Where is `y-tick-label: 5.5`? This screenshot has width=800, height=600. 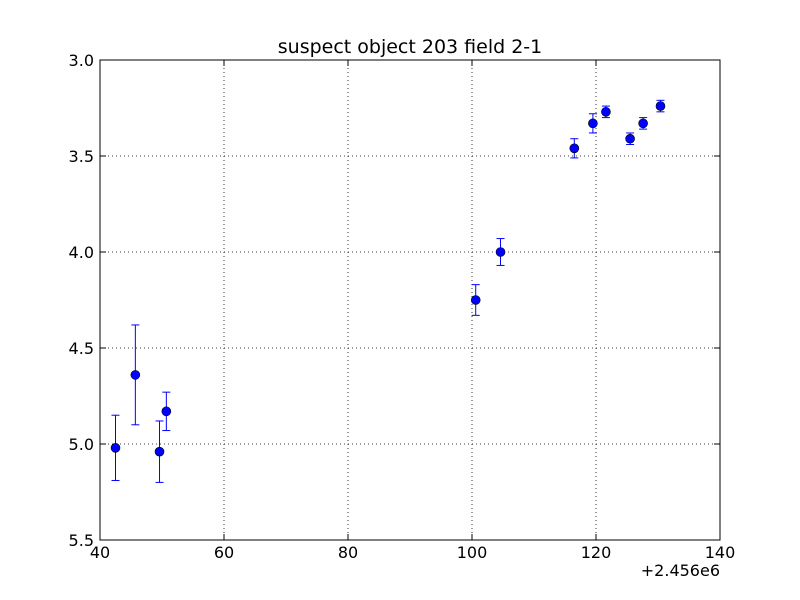 y-tick-label: 5.5 is located at coordinates (81, 540).